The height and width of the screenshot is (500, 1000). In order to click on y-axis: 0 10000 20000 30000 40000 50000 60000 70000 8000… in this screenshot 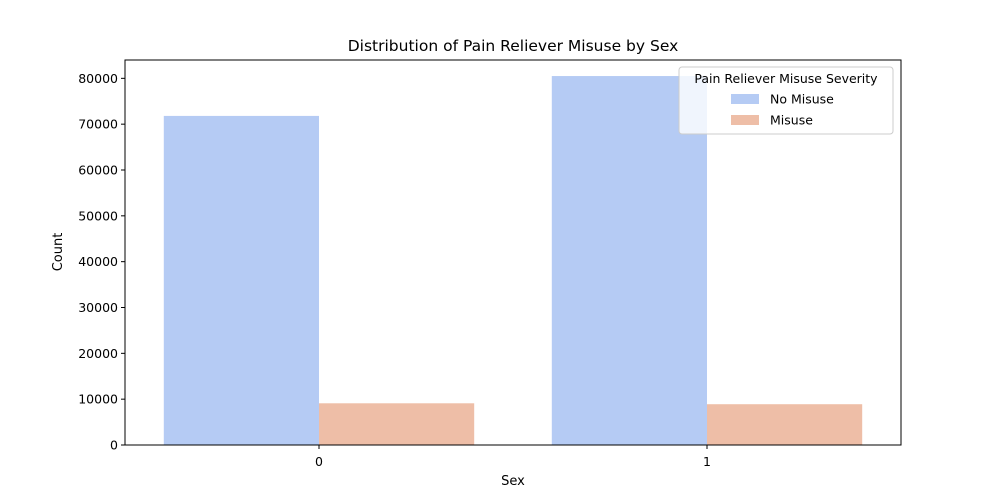, I will do `click(101, 262)`.